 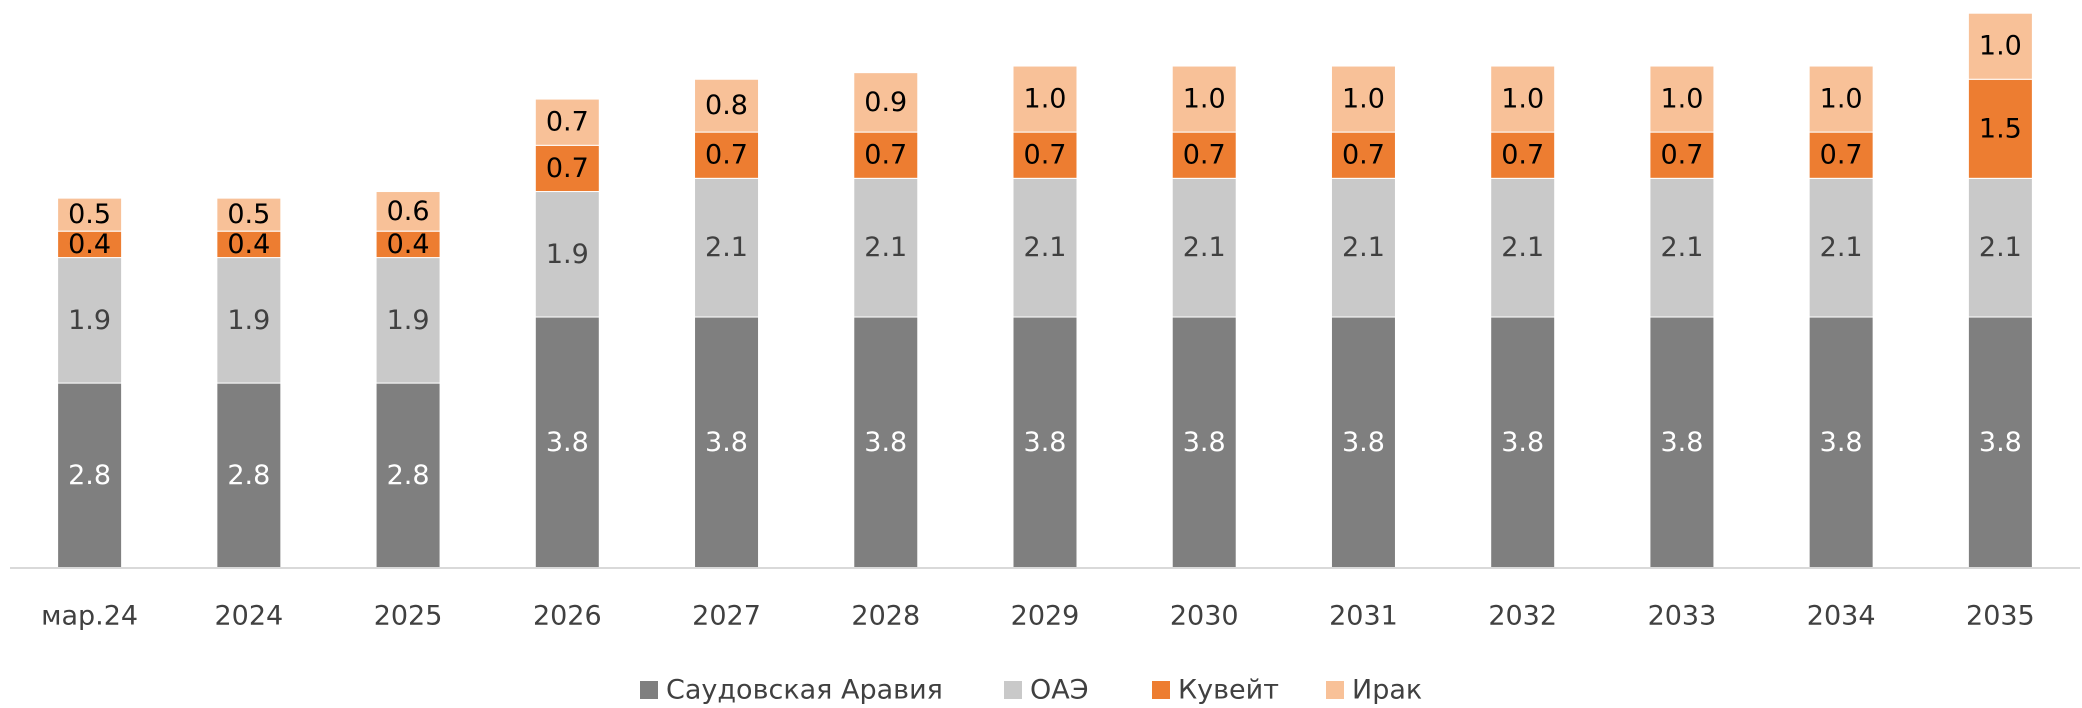 What do you see at coordinates (408, 211) in the screenshot?
I see `data-label: 0.6` at bounding box center [408, 211].